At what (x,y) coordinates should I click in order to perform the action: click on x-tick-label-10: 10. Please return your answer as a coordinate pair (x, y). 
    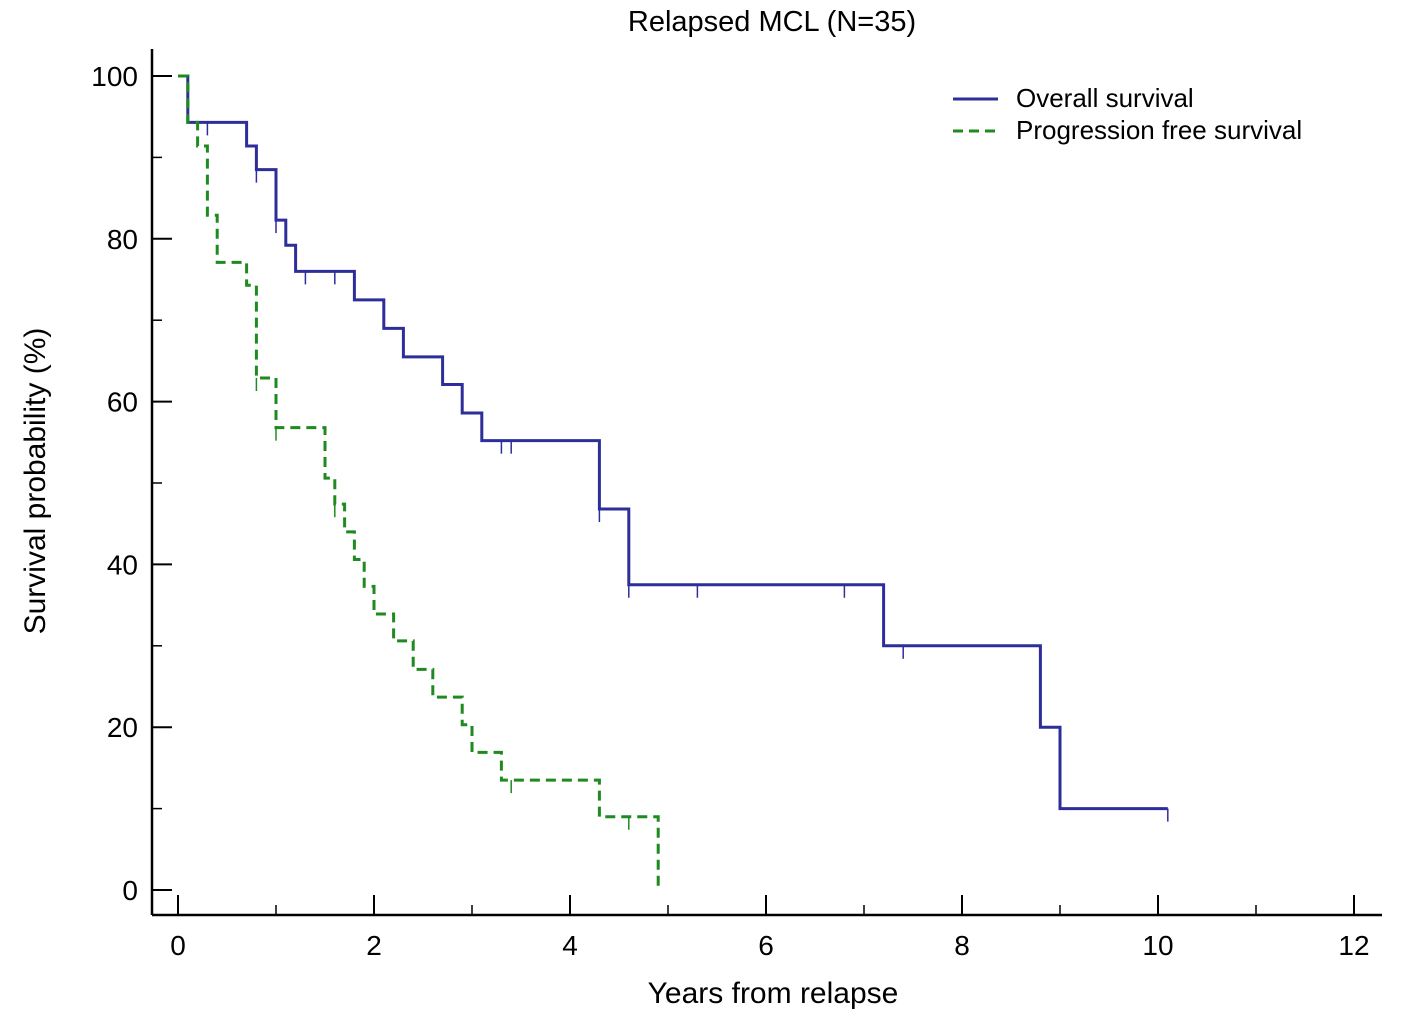
    Looking at the image, I should click on (1157, 945).